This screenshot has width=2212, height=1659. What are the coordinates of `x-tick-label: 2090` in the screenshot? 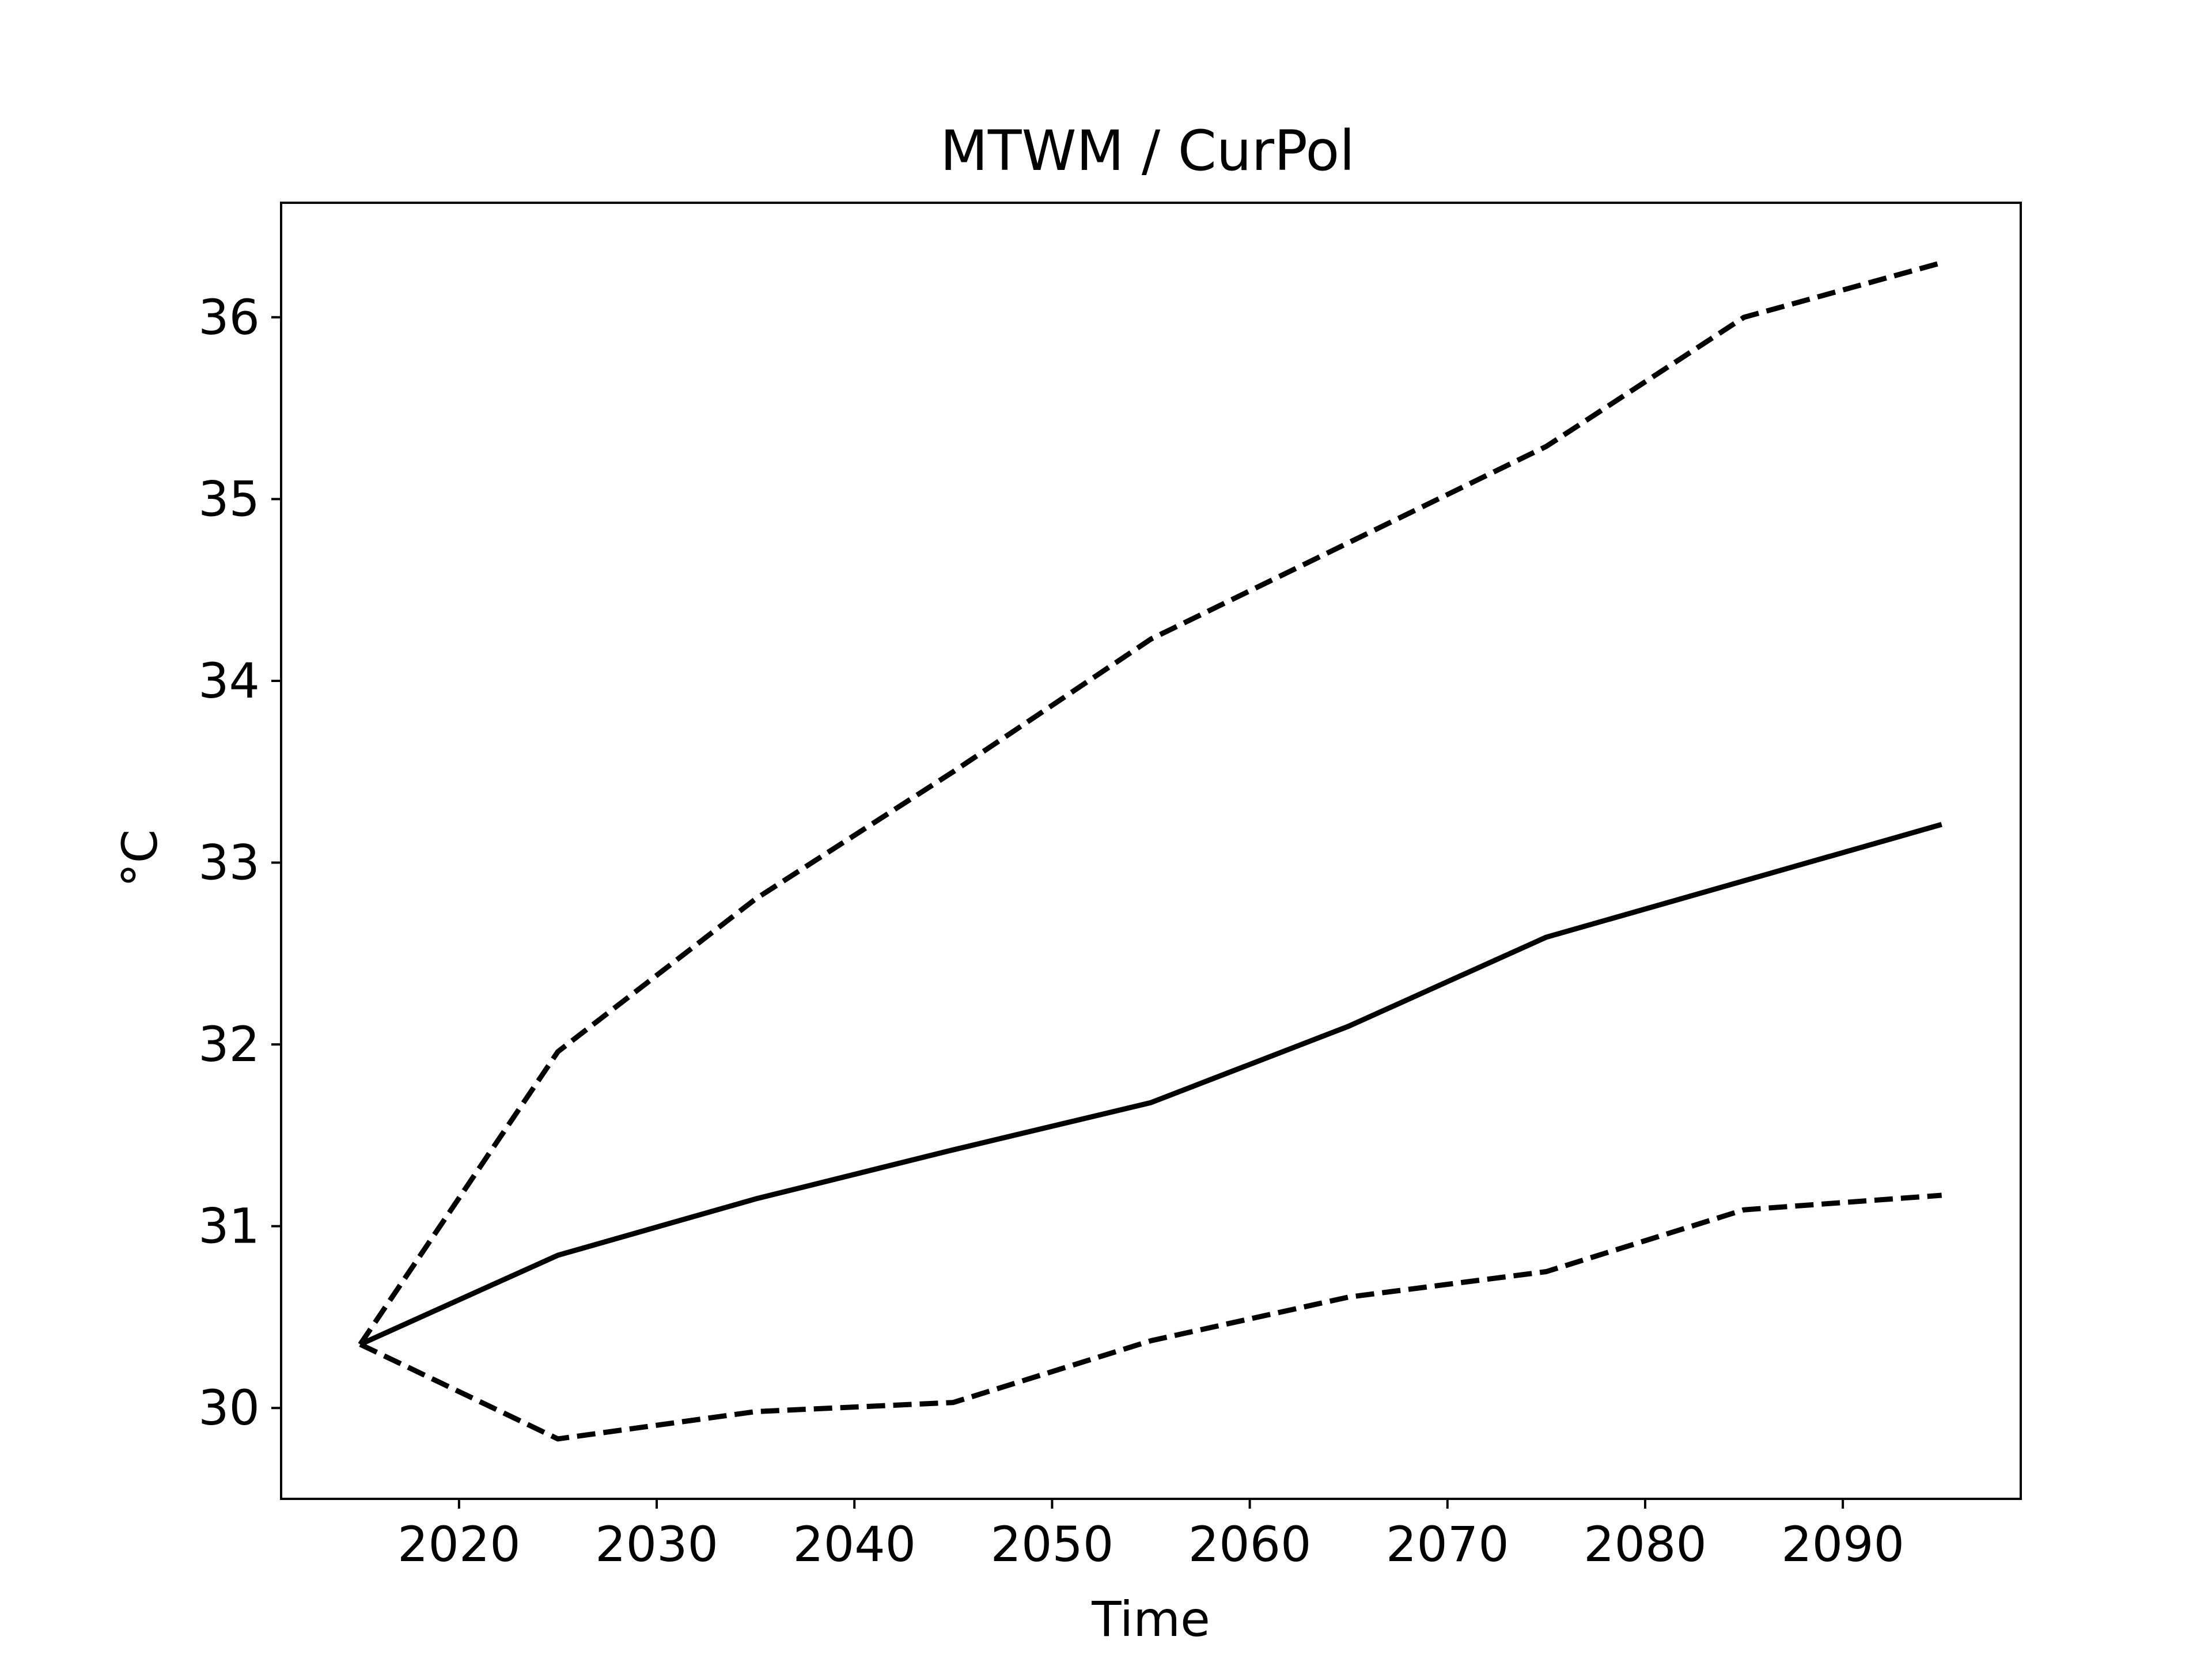 It's located at (1842, 1544).